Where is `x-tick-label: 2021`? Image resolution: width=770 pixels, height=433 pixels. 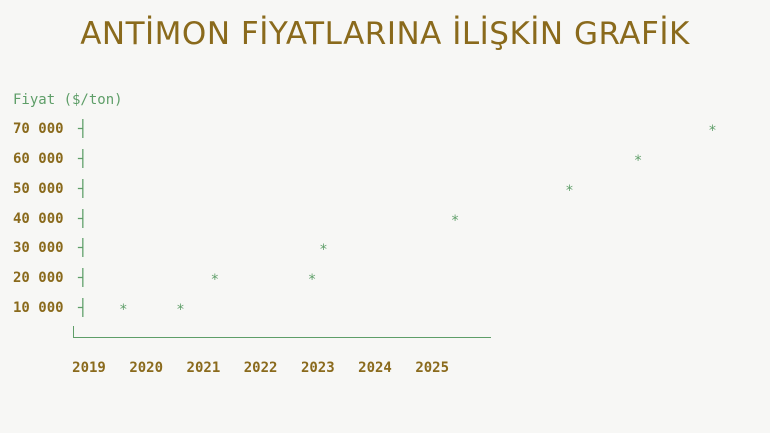 x-tick-label: 2021 is located at coordinates (203, 368).